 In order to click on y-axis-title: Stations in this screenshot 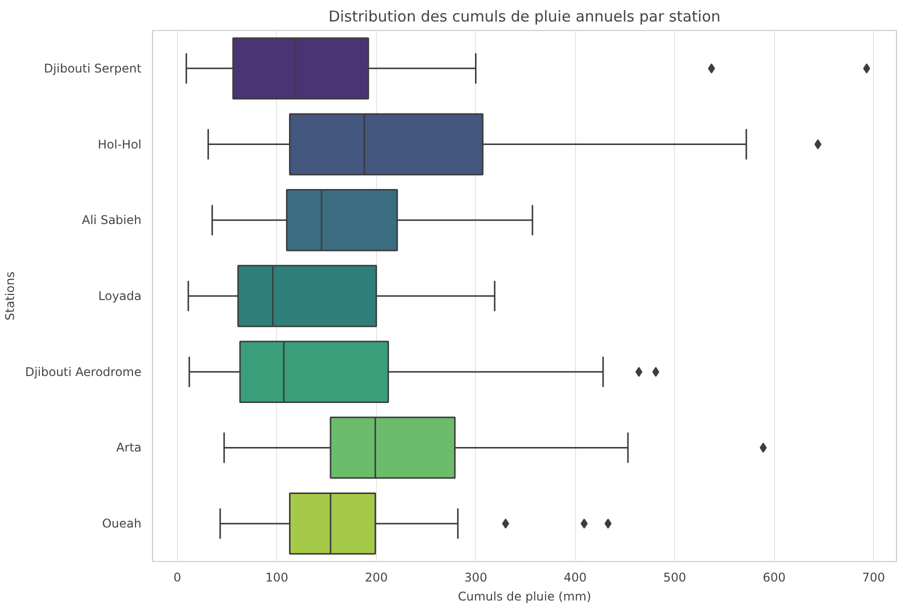, I will do `click(10, 296)`.